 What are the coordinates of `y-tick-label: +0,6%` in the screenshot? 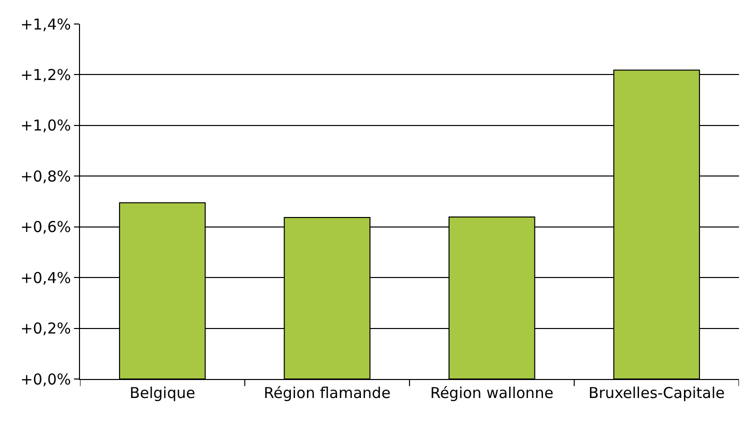 It's located at (45, 227).